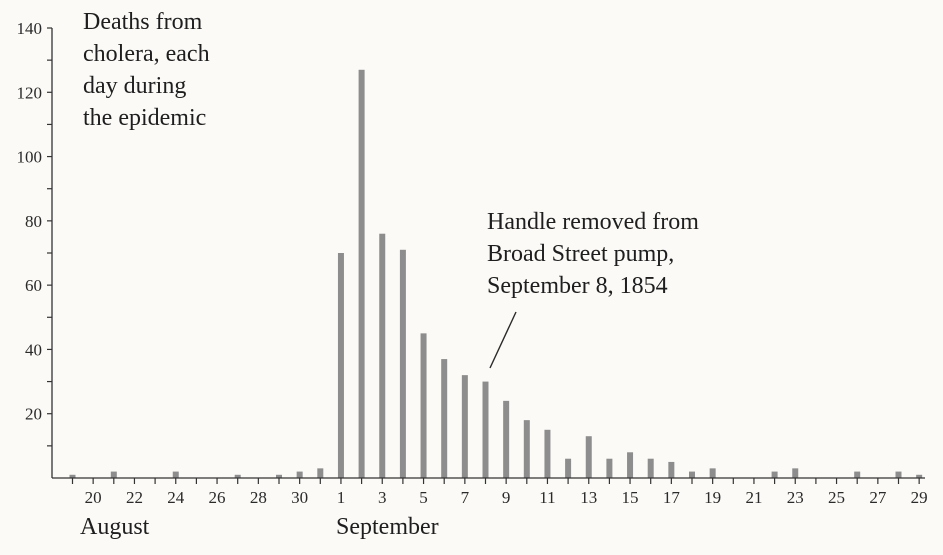 This screenshot has height=555, width=943. I want to click on x-tick-label: 21, so click(753, 497).